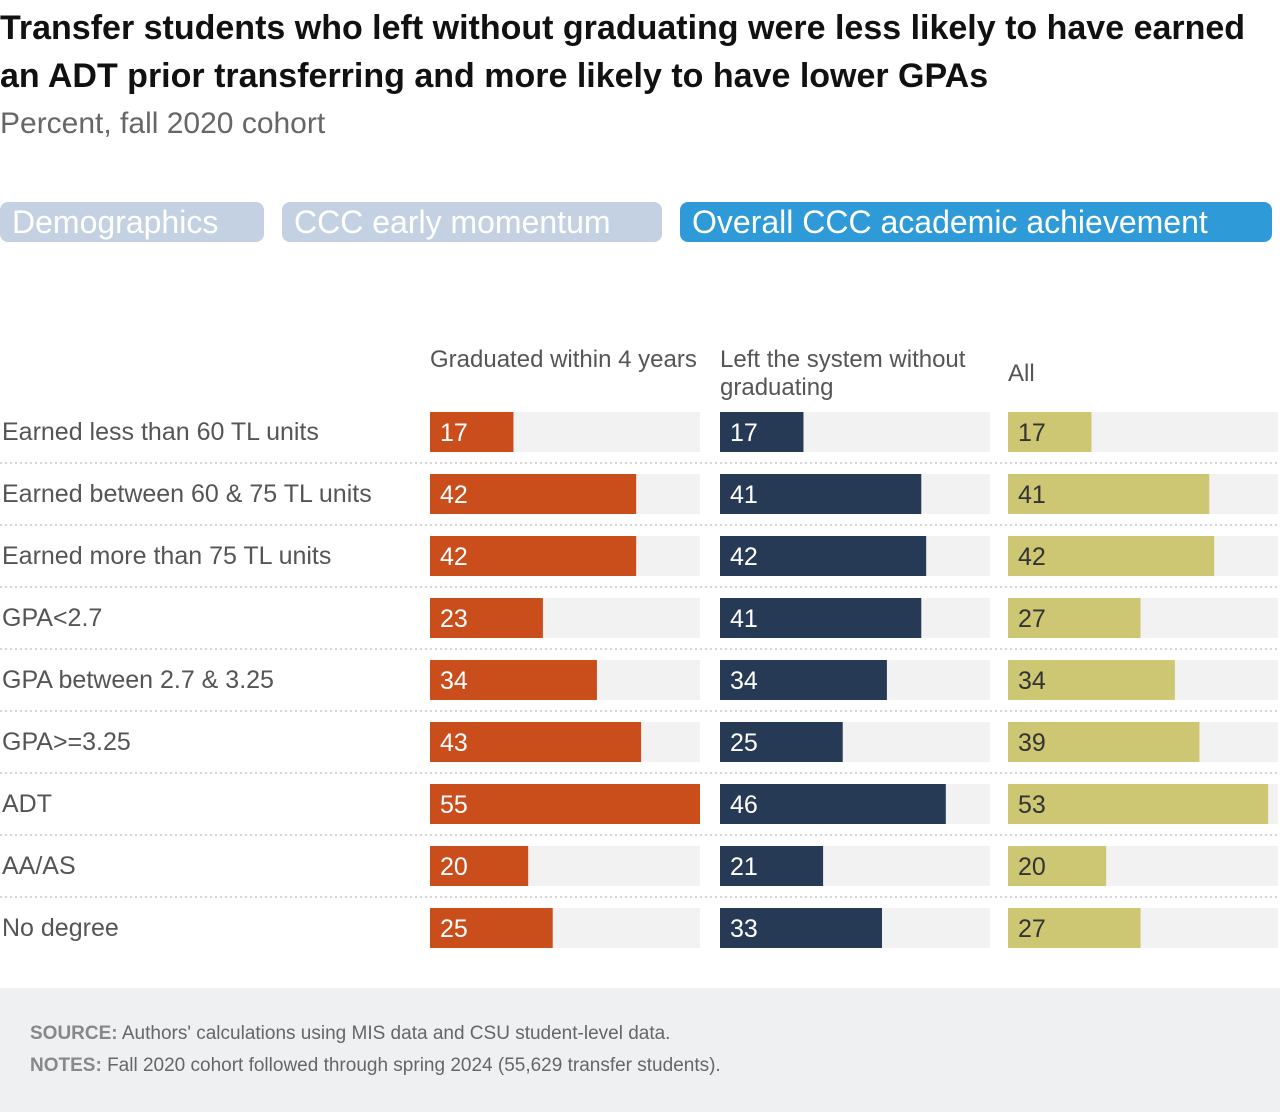 Image resolution: width=1280 pixels, height=1112 pixels. What do you see at coordinates (744, 805) in the screenshot?
I see `data-label: 46` at bounding box center [744, 805].